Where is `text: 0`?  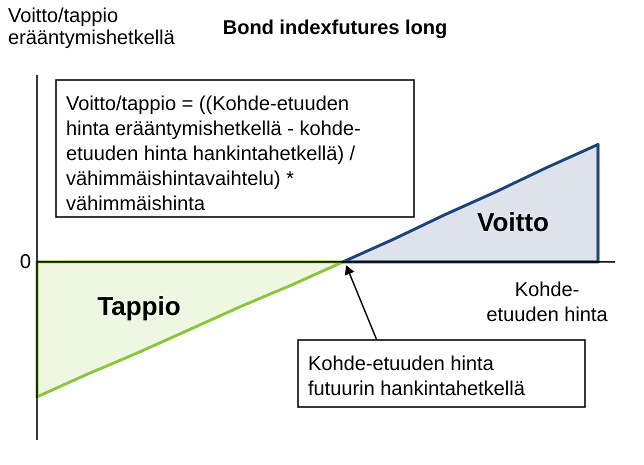
text: 0 is located at coordinates (25, 261).